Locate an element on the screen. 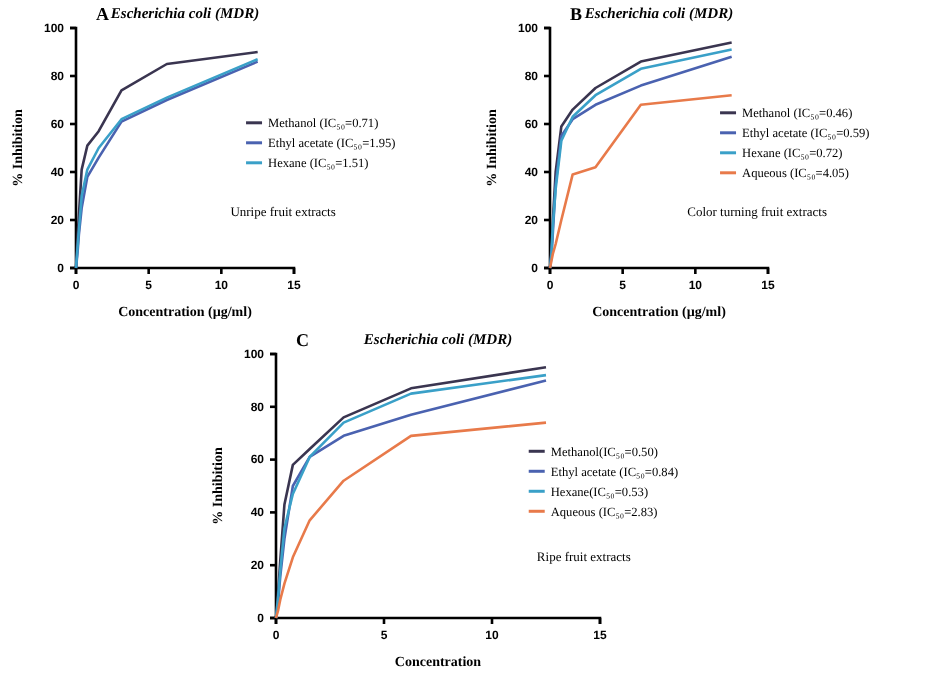 The height and width of the screenshot is (674, 948). text: A is located at coordinates (103, 14).